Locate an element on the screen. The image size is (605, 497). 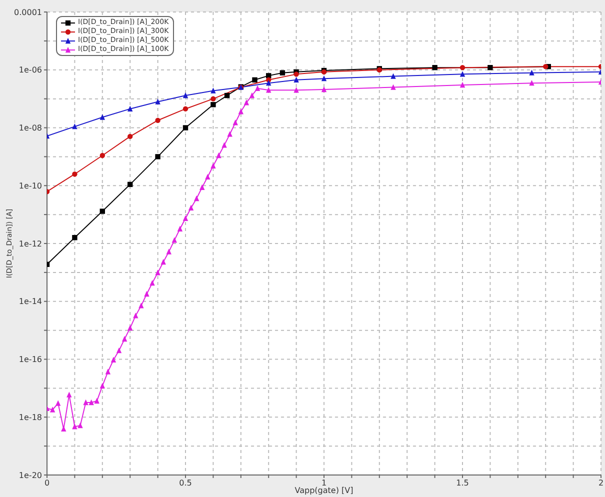
y-tick-label: 1e-08 is located at coordinates (30, 128).